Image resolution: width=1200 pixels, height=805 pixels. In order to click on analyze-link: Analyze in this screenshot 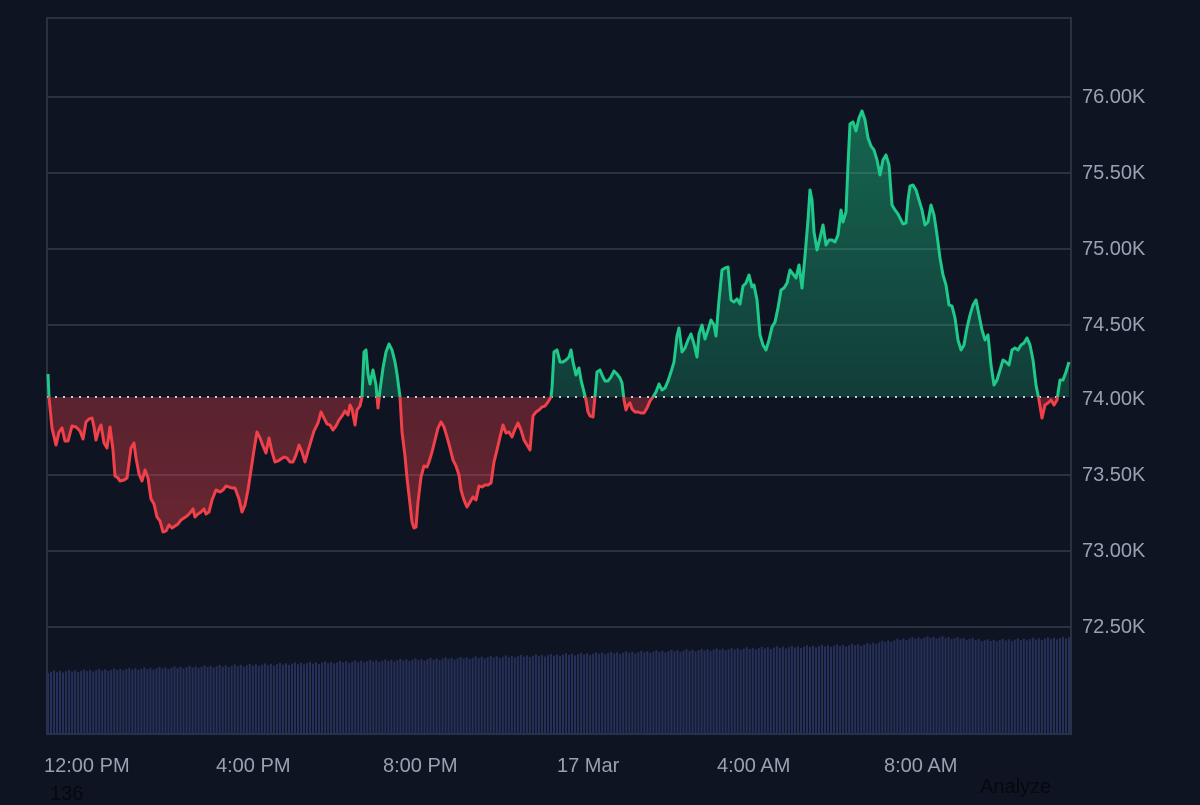, I will do `click(1016, 787)`.